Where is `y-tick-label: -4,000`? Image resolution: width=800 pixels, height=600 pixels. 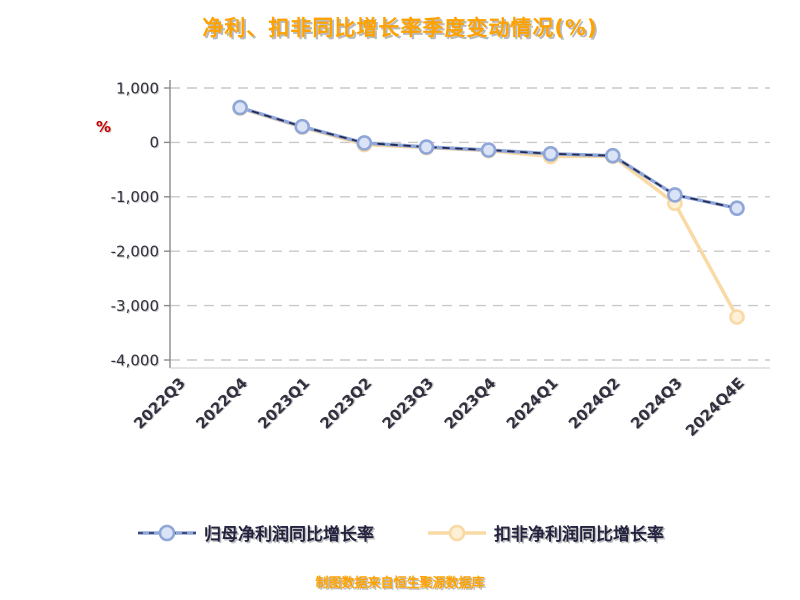
y-tick-label: -4,000 is located at coordinates (135, 360).